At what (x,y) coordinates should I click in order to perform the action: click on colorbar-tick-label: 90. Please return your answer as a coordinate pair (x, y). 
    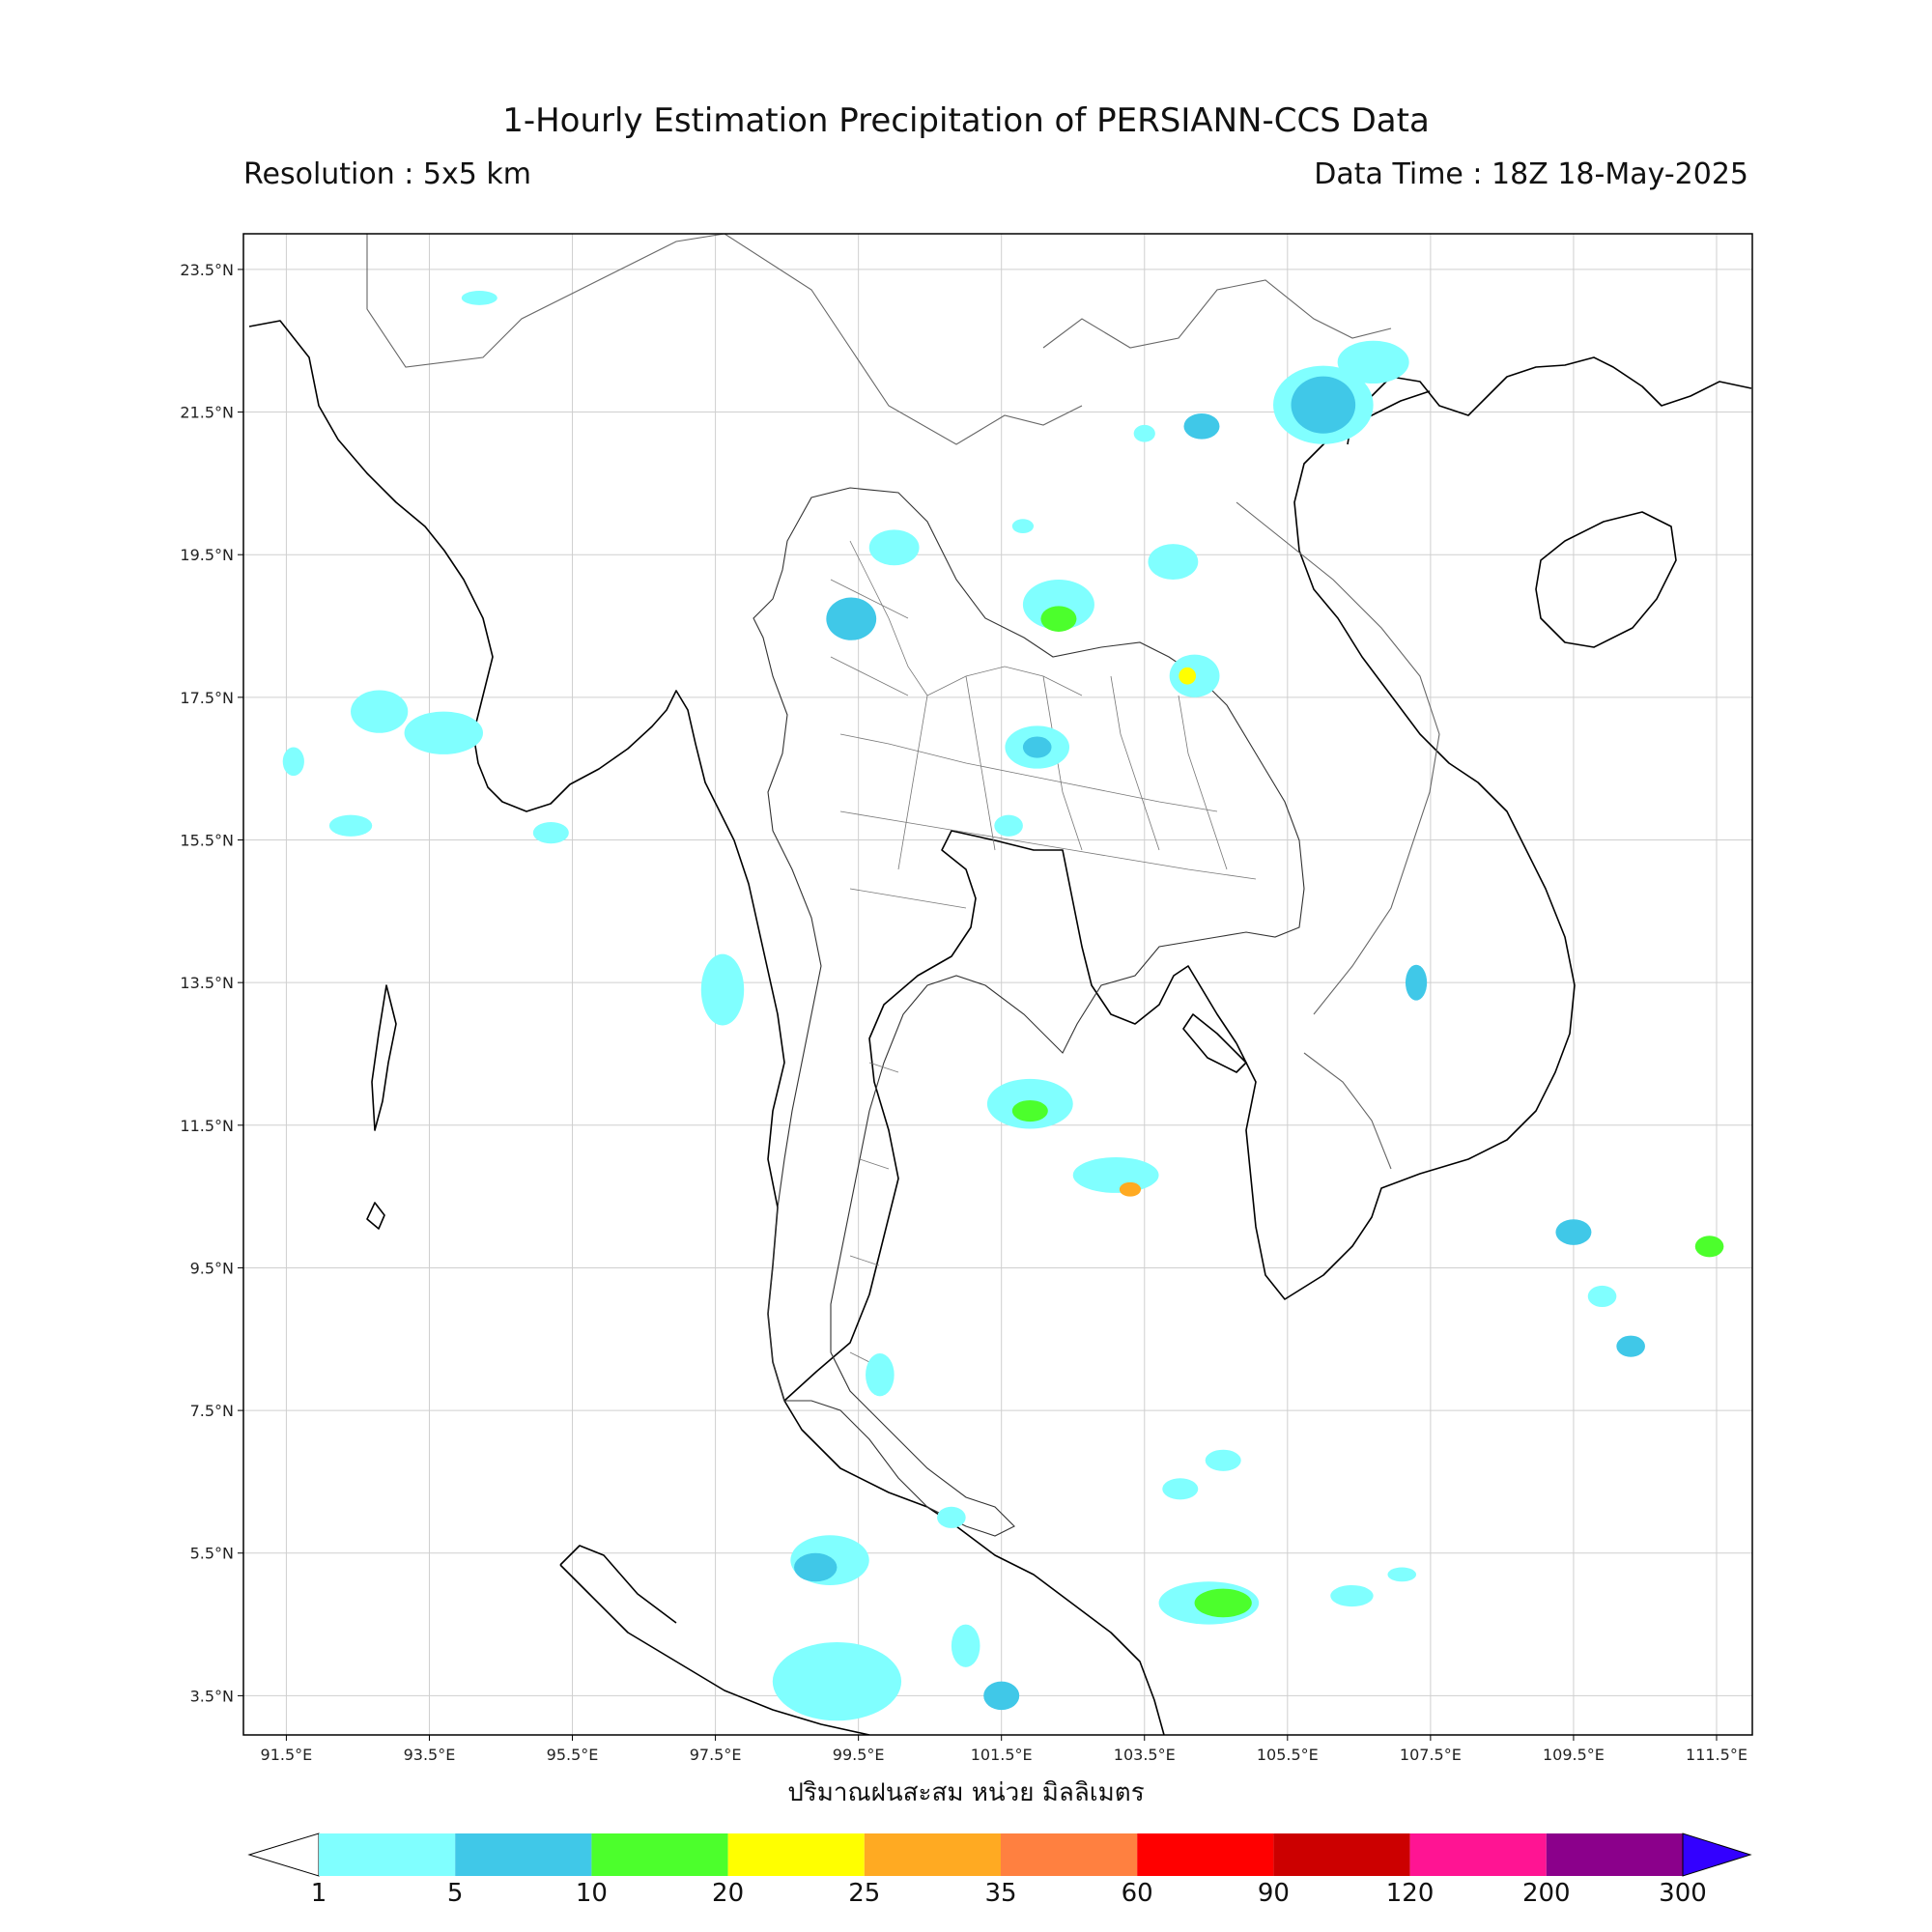
    Looking at the image, I should click on (1273, 1893).